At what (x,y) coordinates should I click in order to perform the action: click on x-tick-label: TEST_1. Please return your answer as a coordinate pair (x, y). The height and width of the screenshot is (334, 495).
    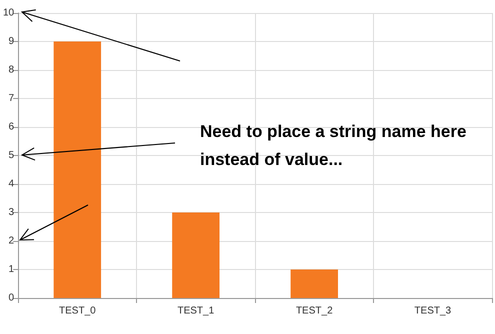
    Looking at the image, I should click on (196, 311).